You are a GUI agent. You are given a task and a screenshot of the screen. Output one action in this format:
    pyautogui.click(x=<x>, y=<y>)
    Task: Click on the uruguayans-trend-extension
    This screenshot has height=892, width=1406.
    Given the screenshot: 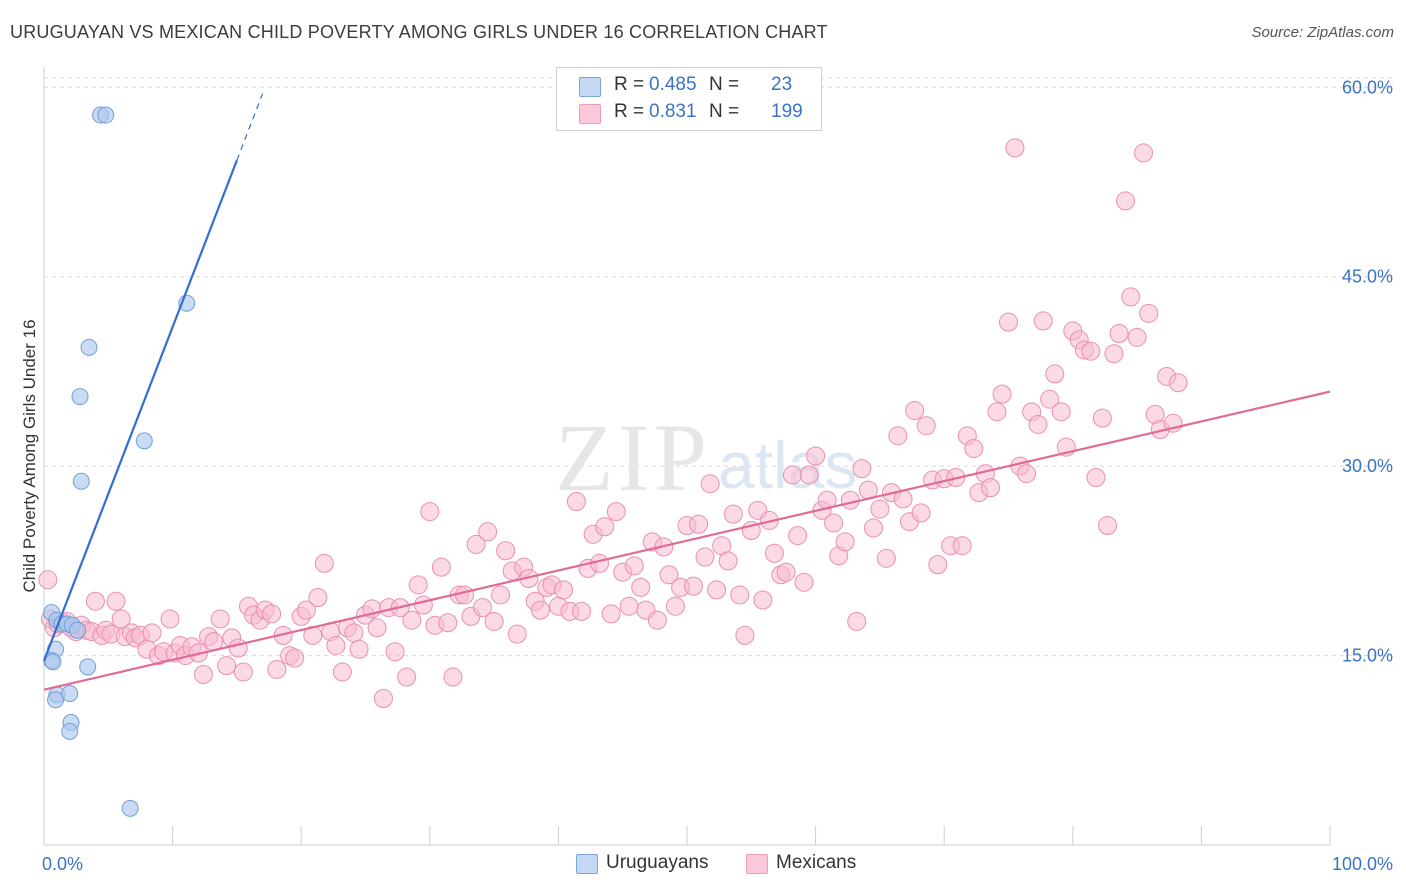 What is the action you would take?
    pyautogui.click(x=250, y=127)
    